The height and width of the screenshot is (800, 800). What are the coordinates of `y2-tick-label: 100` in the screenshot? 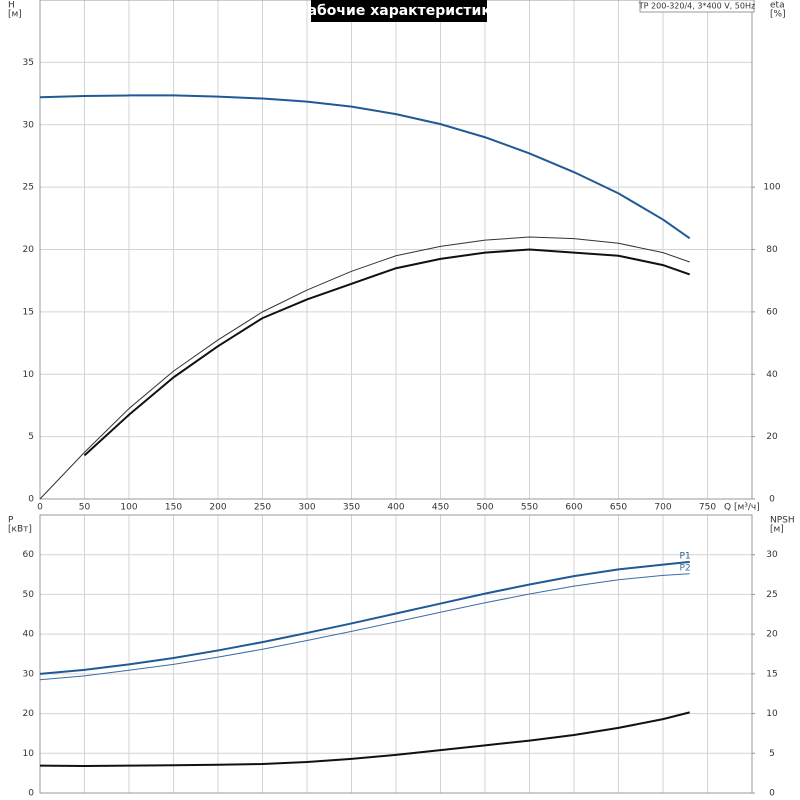 It's located at (771, 188).